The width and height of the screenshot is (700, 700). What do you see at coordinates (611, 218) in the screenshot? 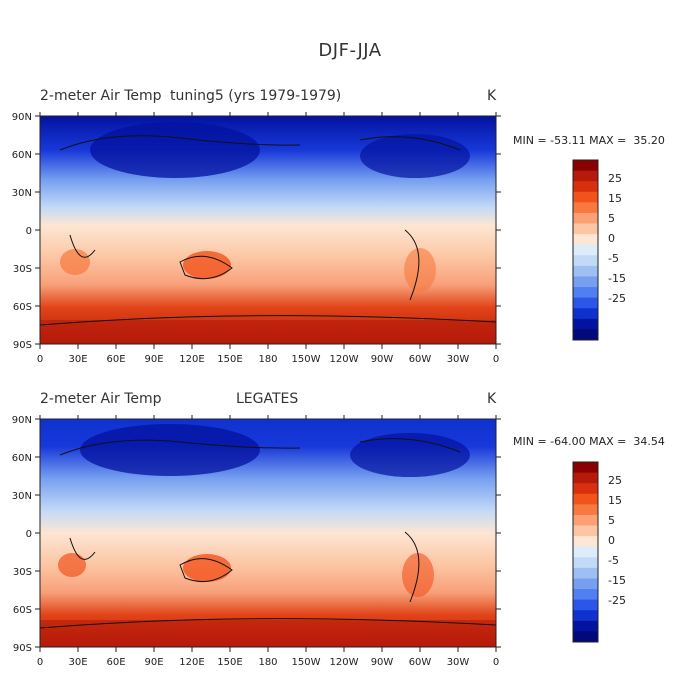
I see `colorbar-label-top: 5` at bounding box center [611, 218].